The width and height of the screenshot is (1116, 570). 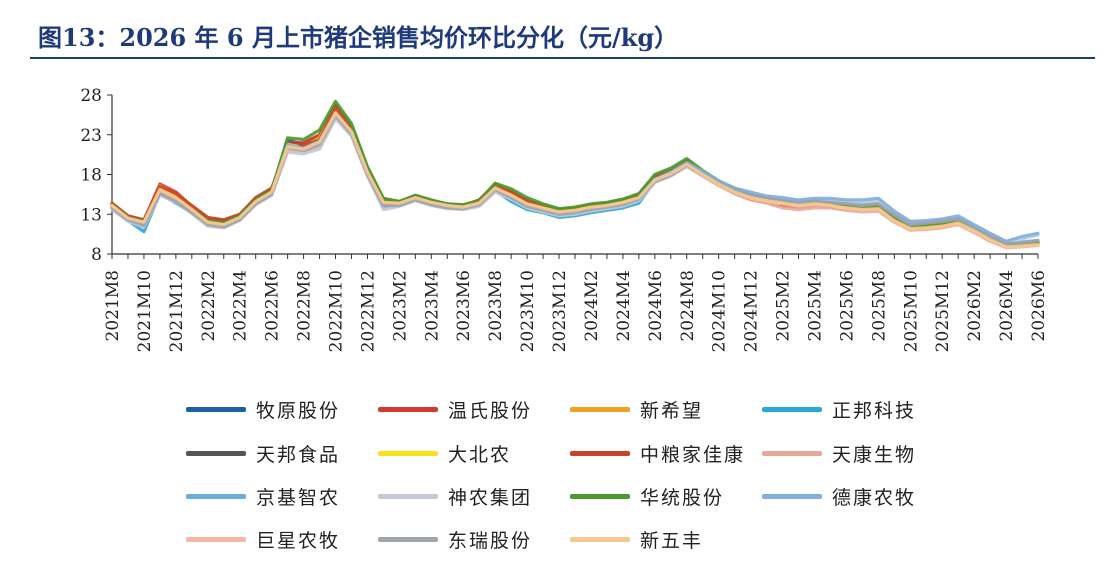 What do you see at coordinates (879, 306) in the screenshot?
I see `x-tick-label: 2025M8` at bounding box center [879, 306].